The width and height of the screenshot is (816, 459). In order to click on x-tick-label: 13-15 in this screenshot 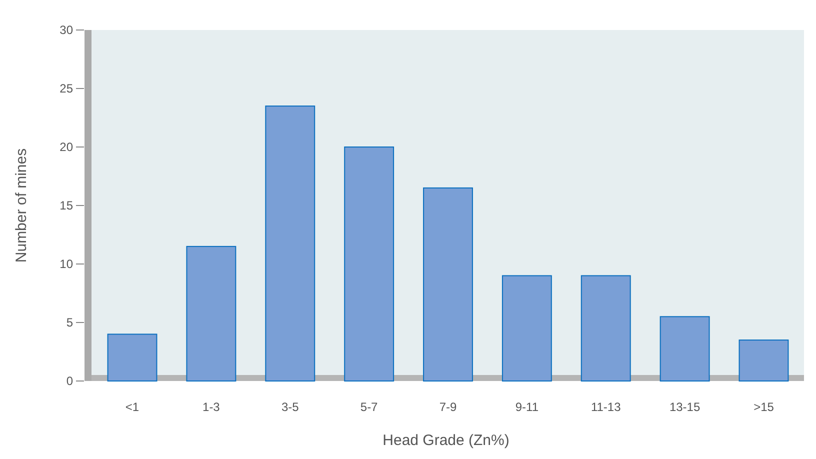, I will do `click(684, 407)`.